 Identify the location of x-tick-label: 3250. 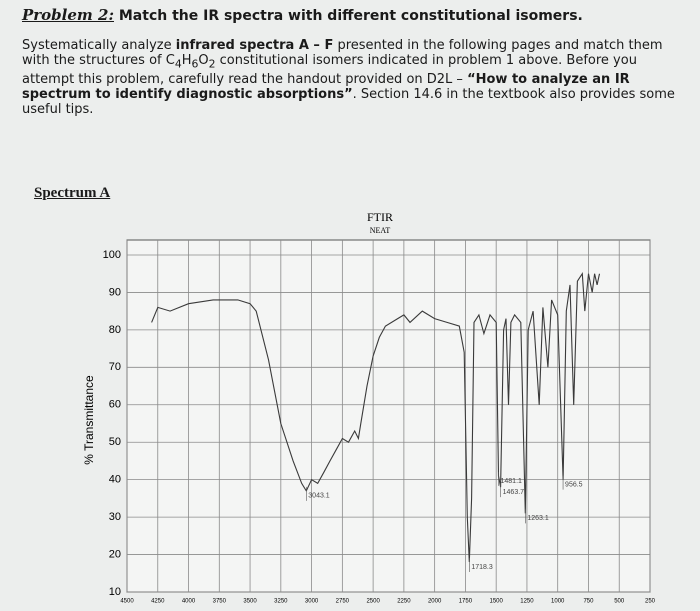
(281, 602).